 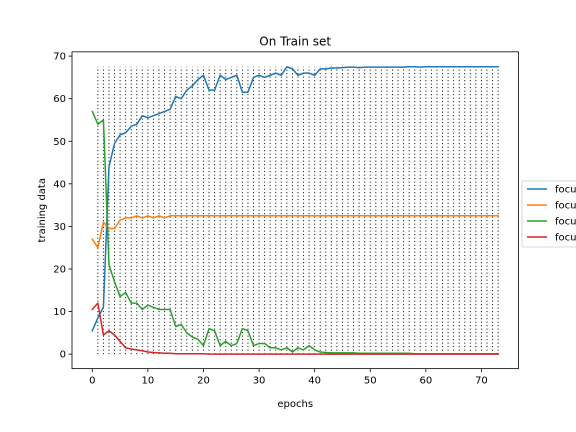 What do you see at coordinates (42, 210) in the screenshot?
I see `y-axis-label: training data` at bounding box center [42, 210].